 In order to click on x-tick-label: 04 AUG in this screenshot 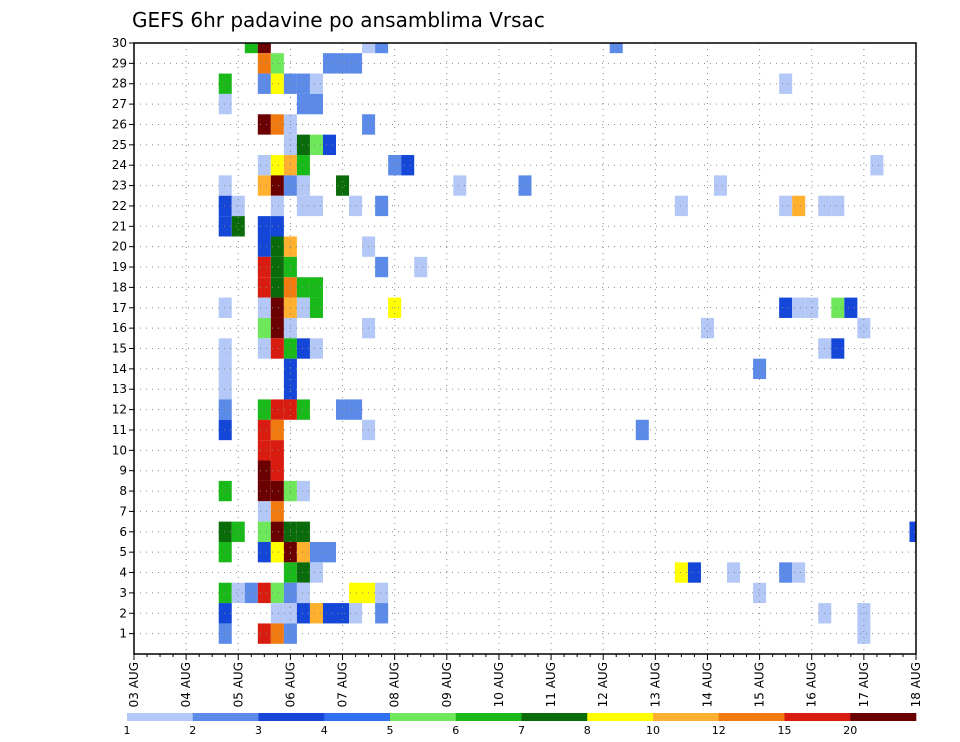, I will do `click(186, 684)`.